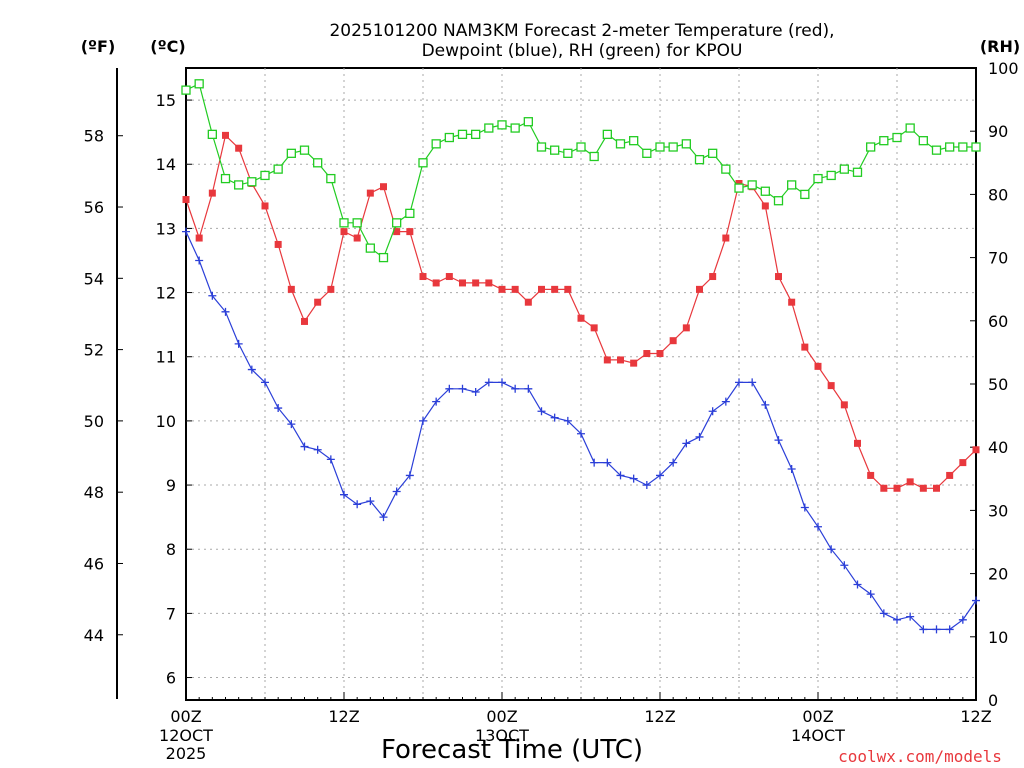 Image resolution: width=1024 pixels, height=768 pixels. What do you see at coordinates (171, 613) in the screenshot?
I see `celsius-tick-label: 7` at bounding box center [171, 613].